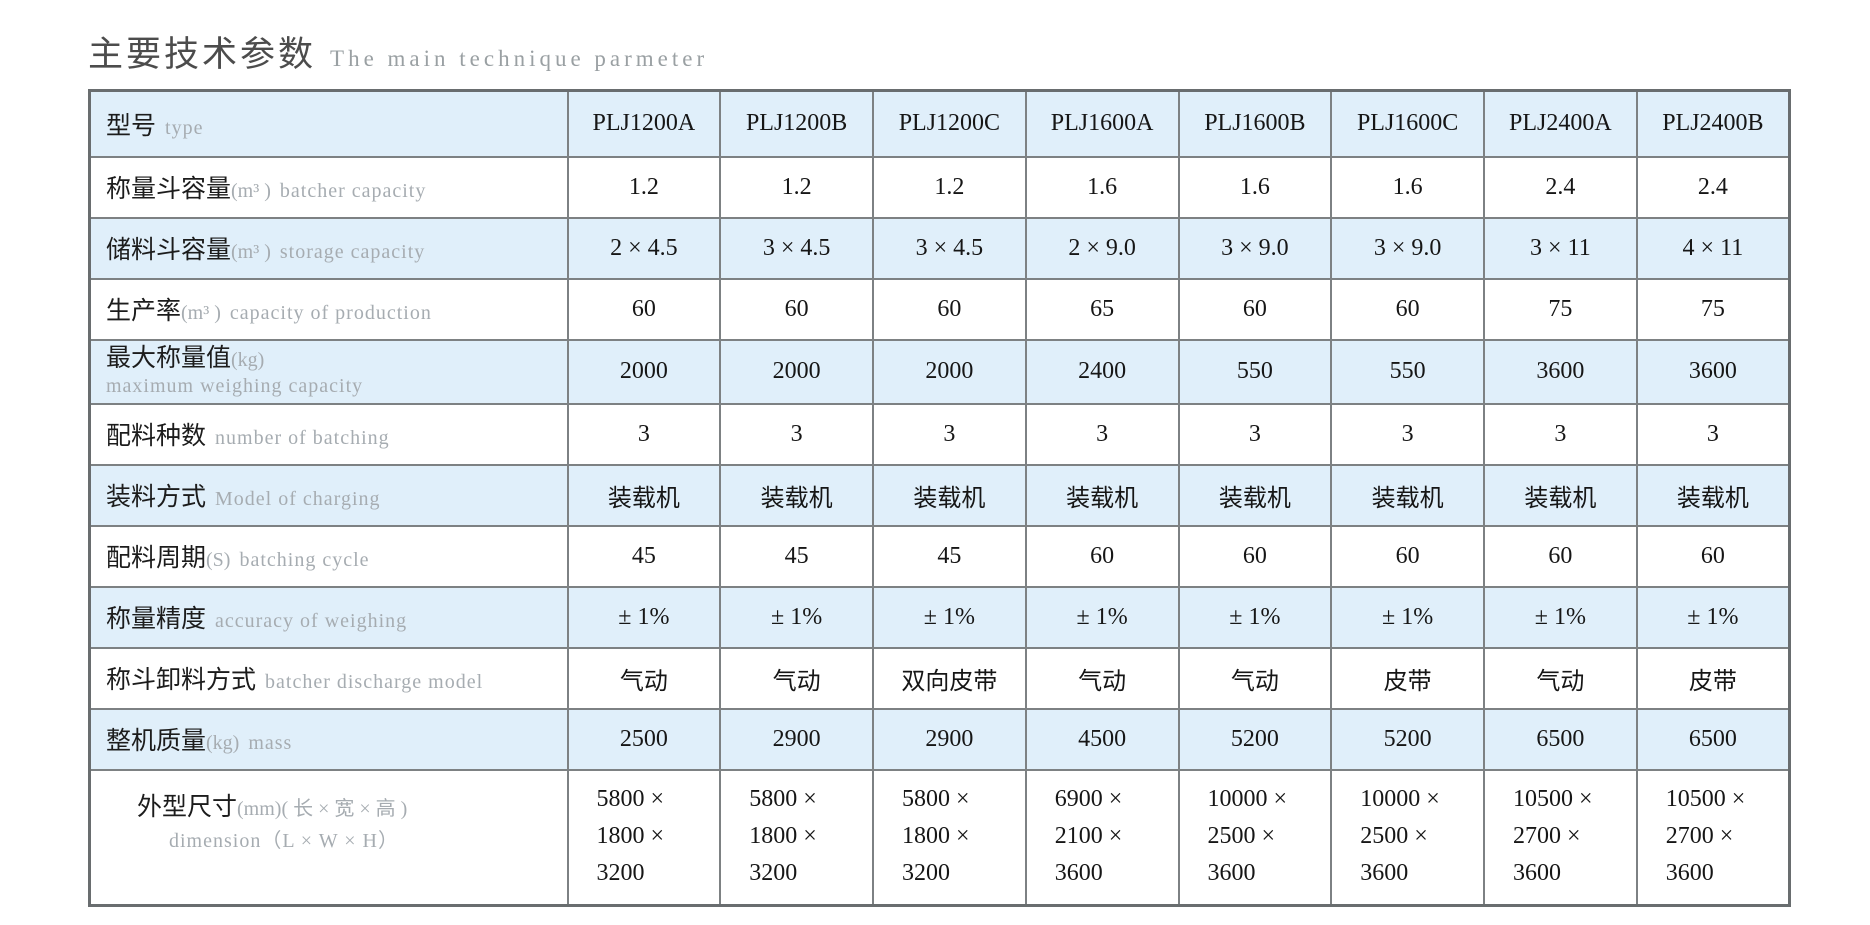 The height and width of the screenshot is (925, 1870). I want to click on spec-label-en: accuracy of weighing, so click(311, 621).